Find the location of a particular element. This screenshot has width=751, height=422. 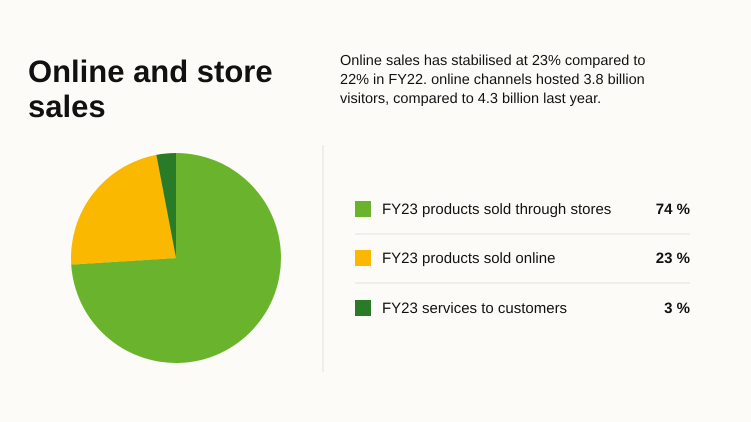

data-label: 3 % is located at coordinates (677, 308).